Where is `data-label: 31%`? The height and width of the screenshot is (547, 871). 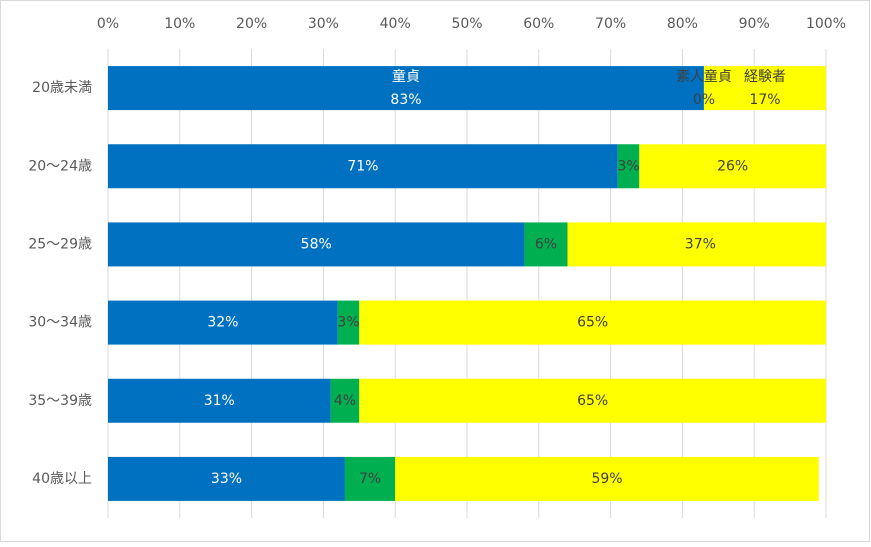
data-label: 31% is located at coordinates (219, 401).